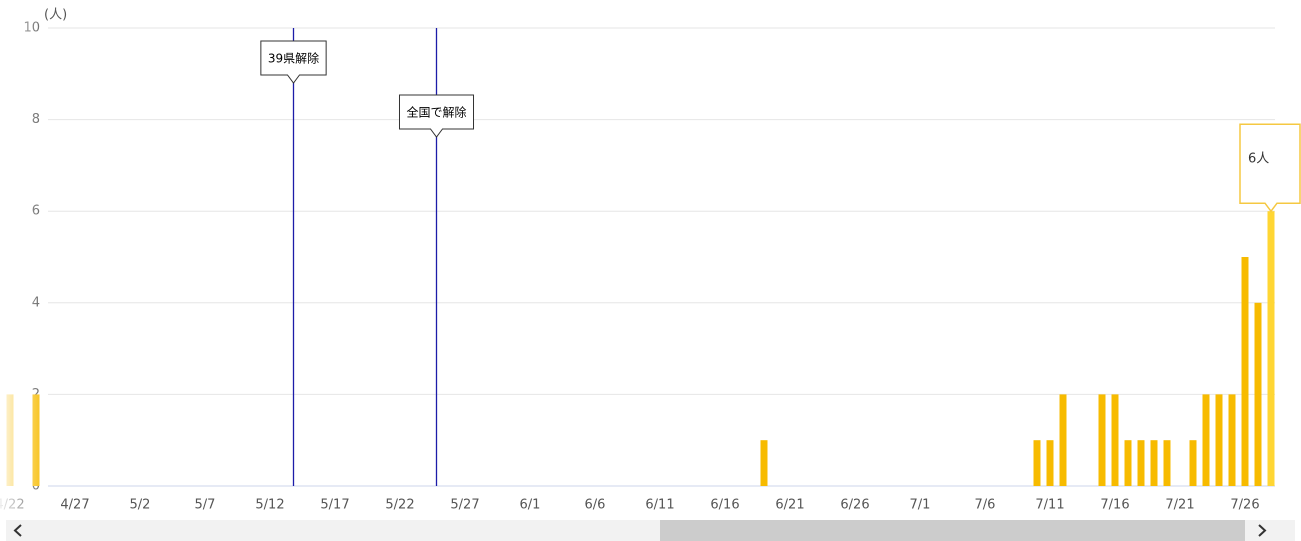  What do you see at coordinates (724, 505) in the screenshot?
I see `x-tick-label: 6/16` at bounding box center [724, 505].